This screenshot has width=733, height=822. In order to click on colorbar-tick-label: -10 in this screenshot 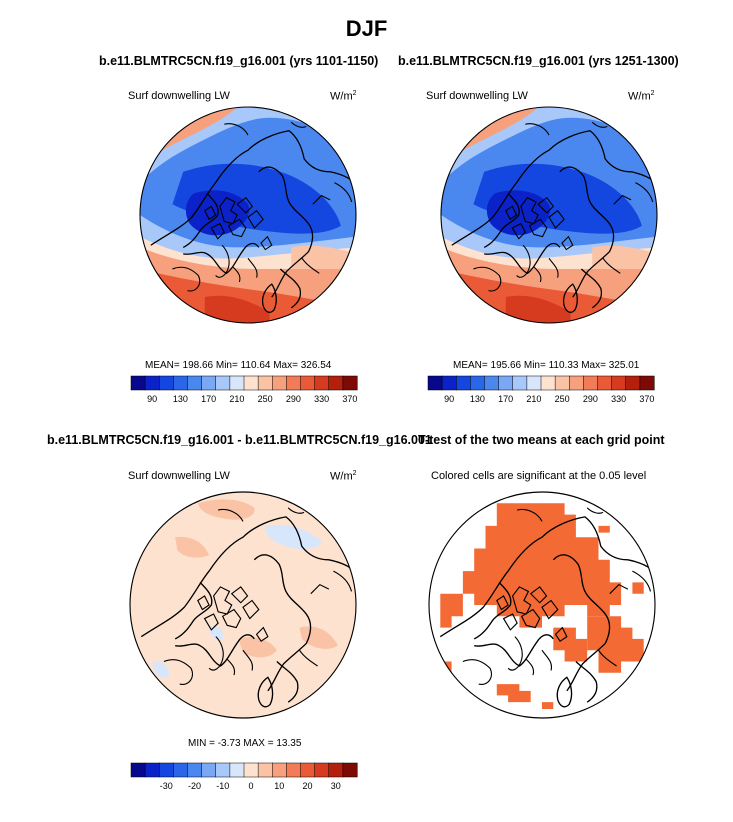, I will do `click(222, 786)`.